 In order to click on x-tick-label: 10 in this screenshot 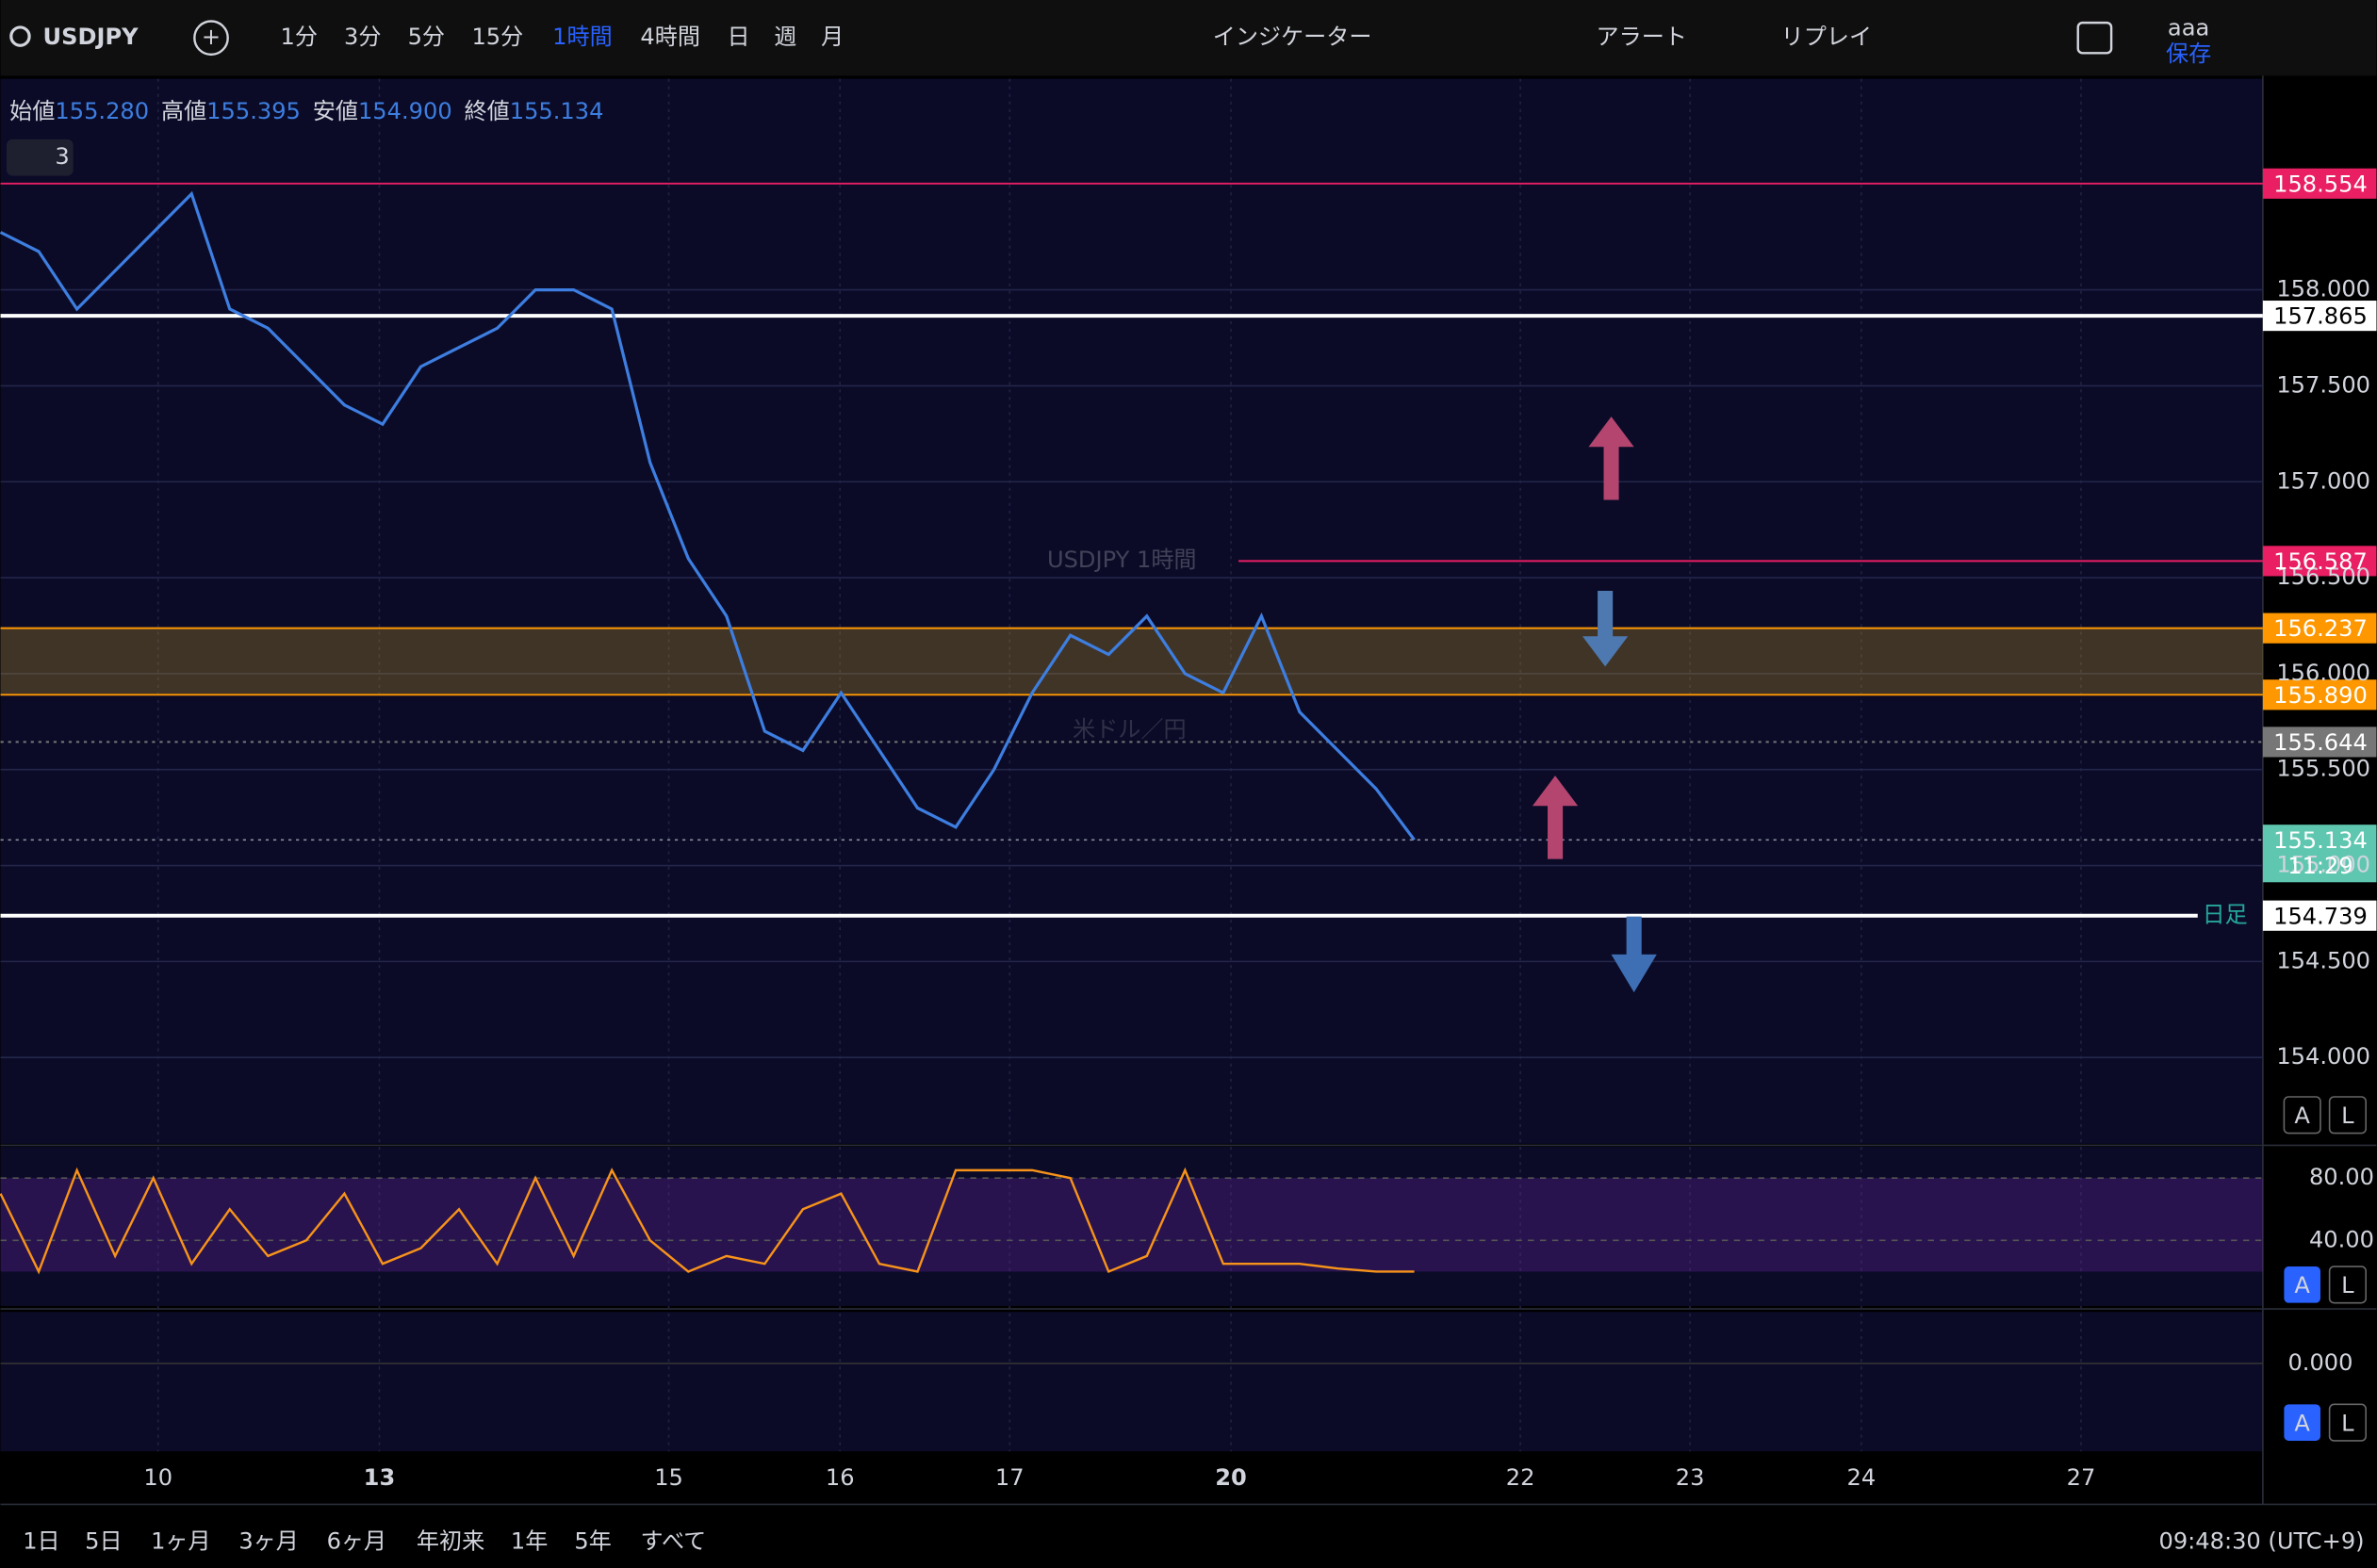, I will do `click(157, 1477)`.